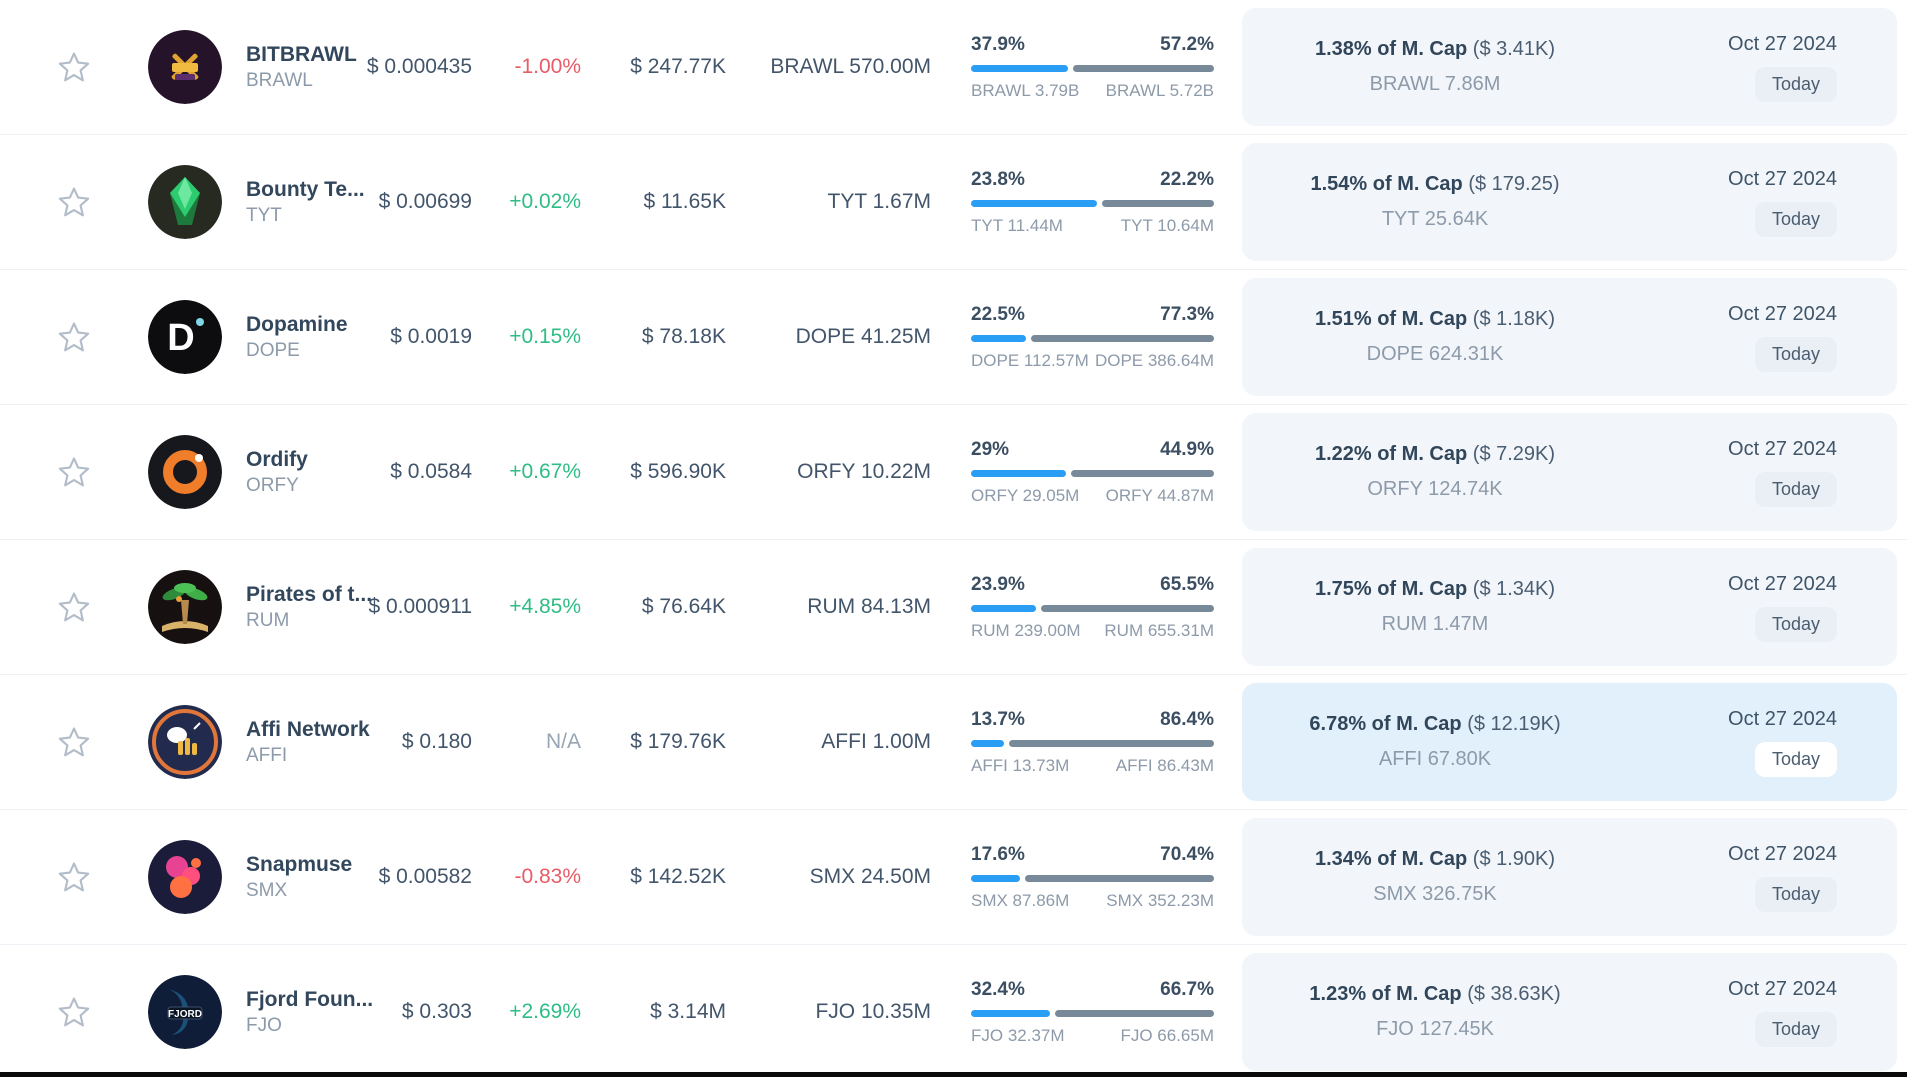 The height and width of the screenshot is (1081, 1907). What do you see at coordinates (1187, 179) in the screenshot?
I see `bar-right-percent: 22.2%` at bounding box center [1187, 179].